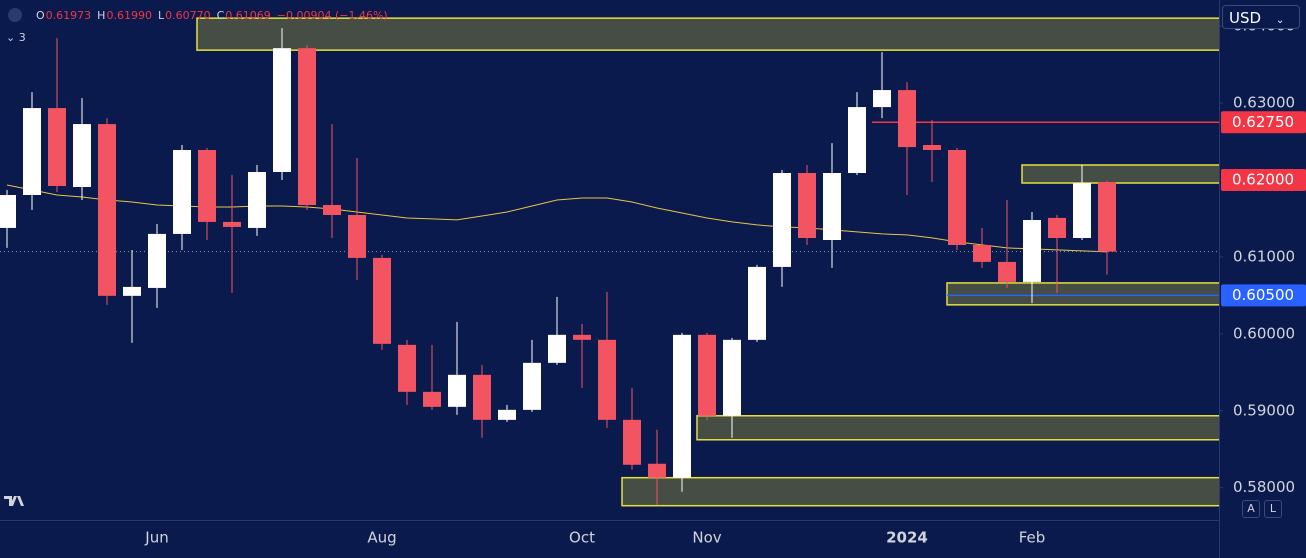 This screenshot has height=558, width=1306. Describe the element at coordinates (1245, 18) in the screenshot. I see `currency-label: USD` at that location.